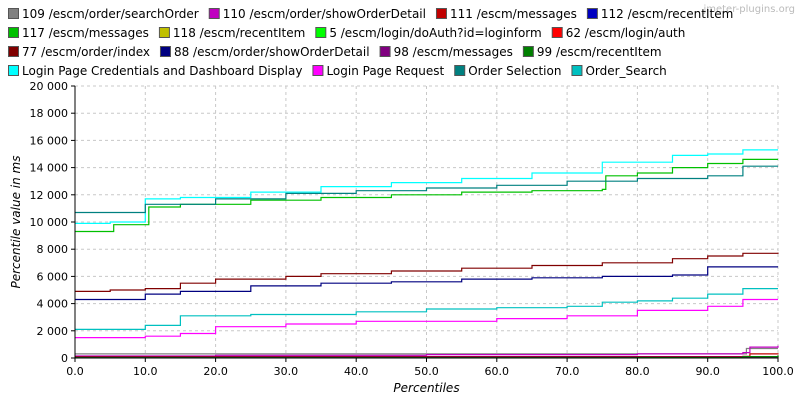 Image resolution: width=800 pixels, height=400 pixels. I want to click on legend-item-15: Order Selection, so click(507, 71).